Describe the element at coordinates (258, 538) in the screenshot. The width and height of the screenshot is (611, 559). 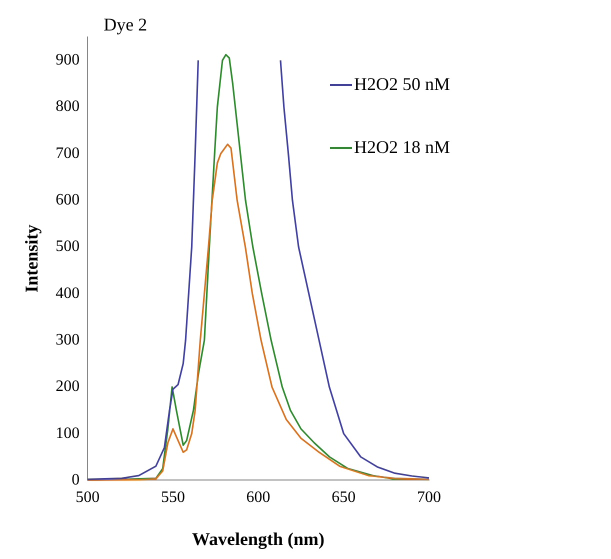
I see `x-axis-title: Wavelength (nm)` at that location.